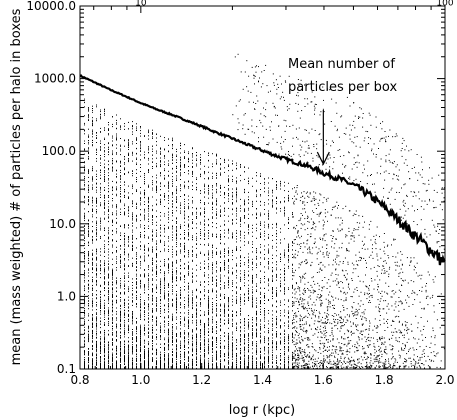 This screenshot has height=420, width=457. What do you see at coordinates (262, 410) in the screenshot?
I see `x-axis-label: log r (kpc)` at bounding box center [262, 410].